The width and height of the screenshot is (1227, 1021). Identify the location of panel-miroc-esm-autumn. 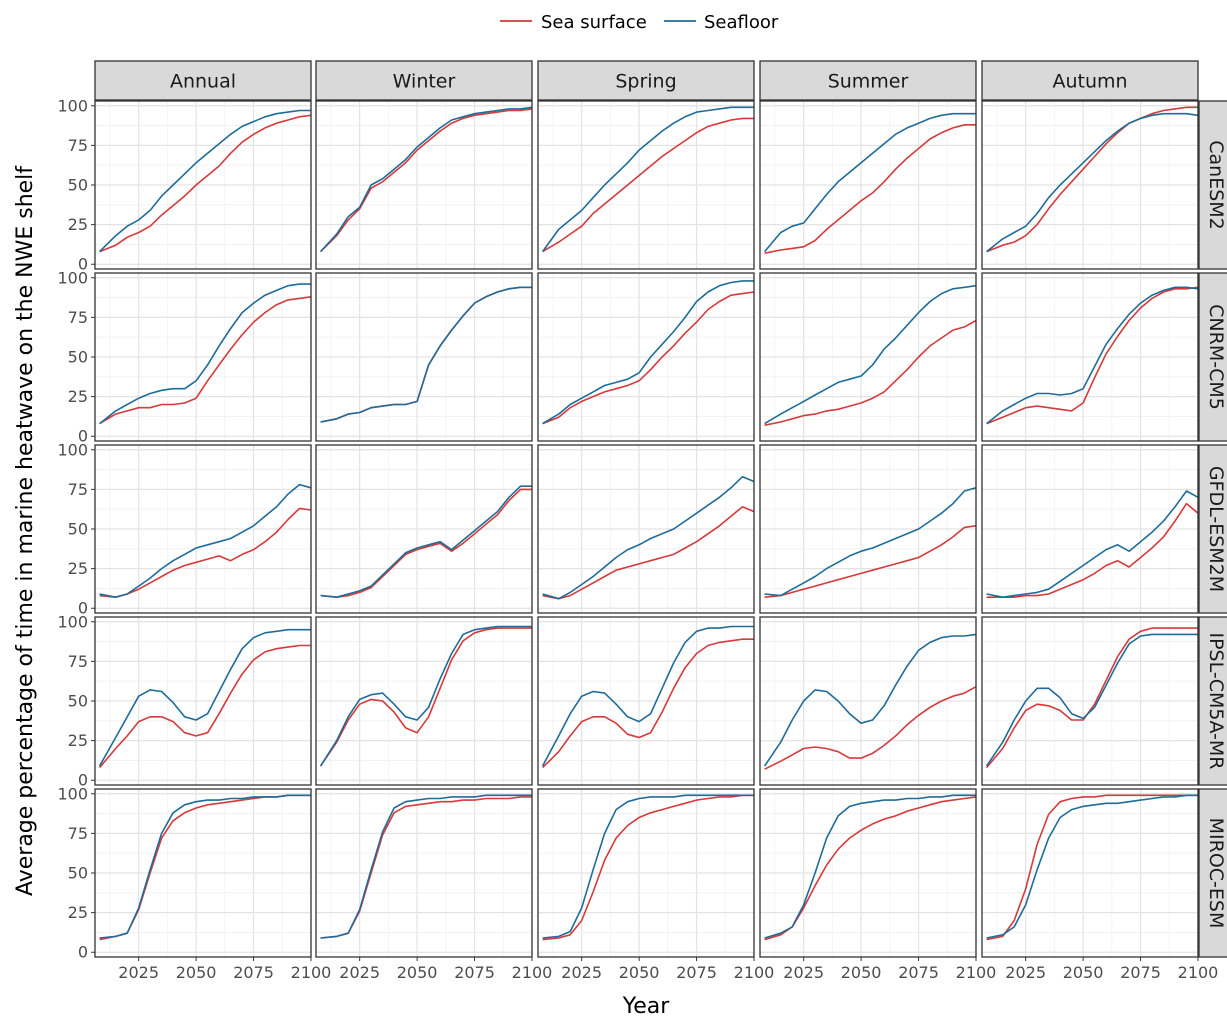
(1090, 873).